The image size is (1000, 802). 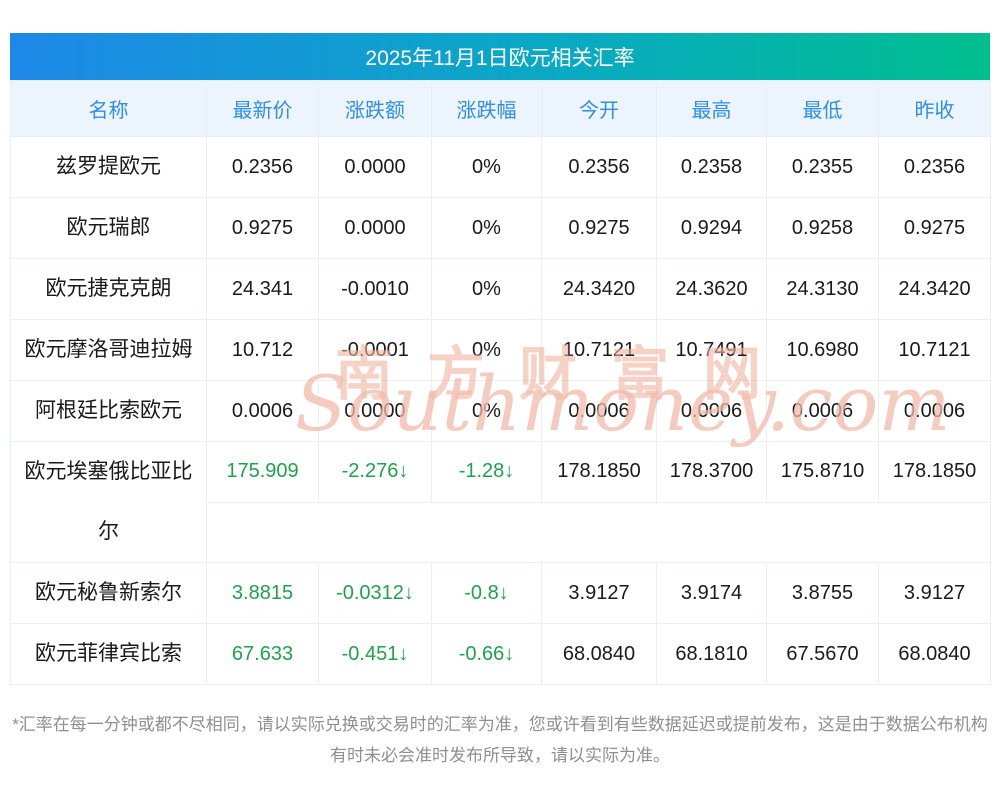 I want to click on cell-low: 0.9258, so click(x=822, y=228).